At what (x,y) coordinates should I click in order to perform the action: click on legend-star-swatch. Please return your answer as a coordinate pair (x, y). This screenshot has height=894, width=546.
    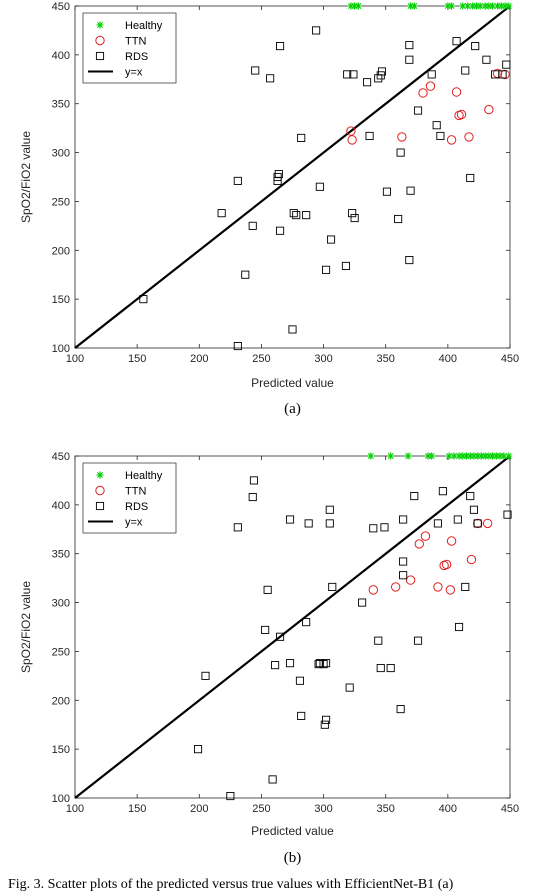
    Looking at the image, I should click on (100, 25).